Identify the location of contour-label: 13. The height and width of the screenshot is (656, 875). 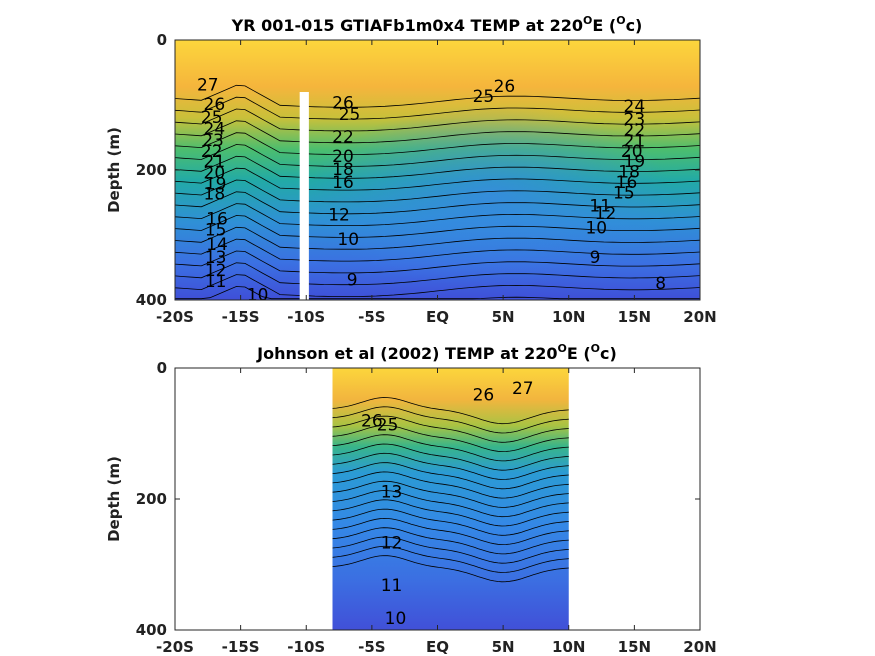
(216, 258).